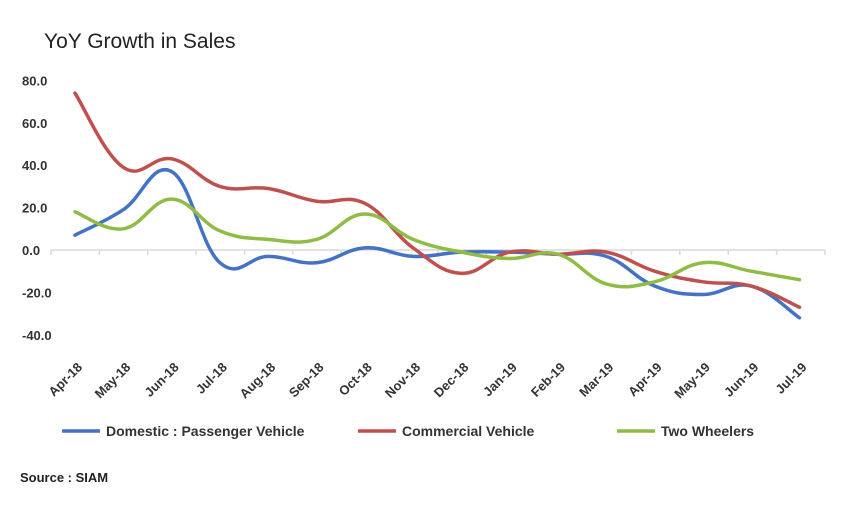 Image resolution: width=850 pixels, height=510 pixels. Describe the element at coordinates (402, 380) in the screenshot. I see `x-tick-label: Nov-18` at that location.